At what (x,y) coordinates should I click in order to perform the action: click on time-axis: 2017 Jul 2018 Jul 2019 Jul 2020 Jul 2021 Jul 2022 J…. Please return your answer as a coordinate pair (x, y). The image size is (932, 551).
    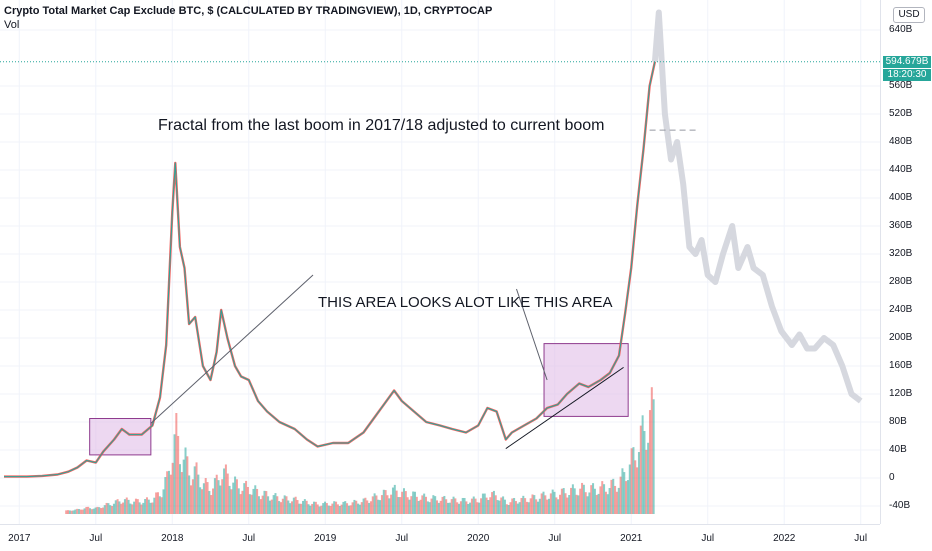
    Looking at the image, I should click on (440, 537).